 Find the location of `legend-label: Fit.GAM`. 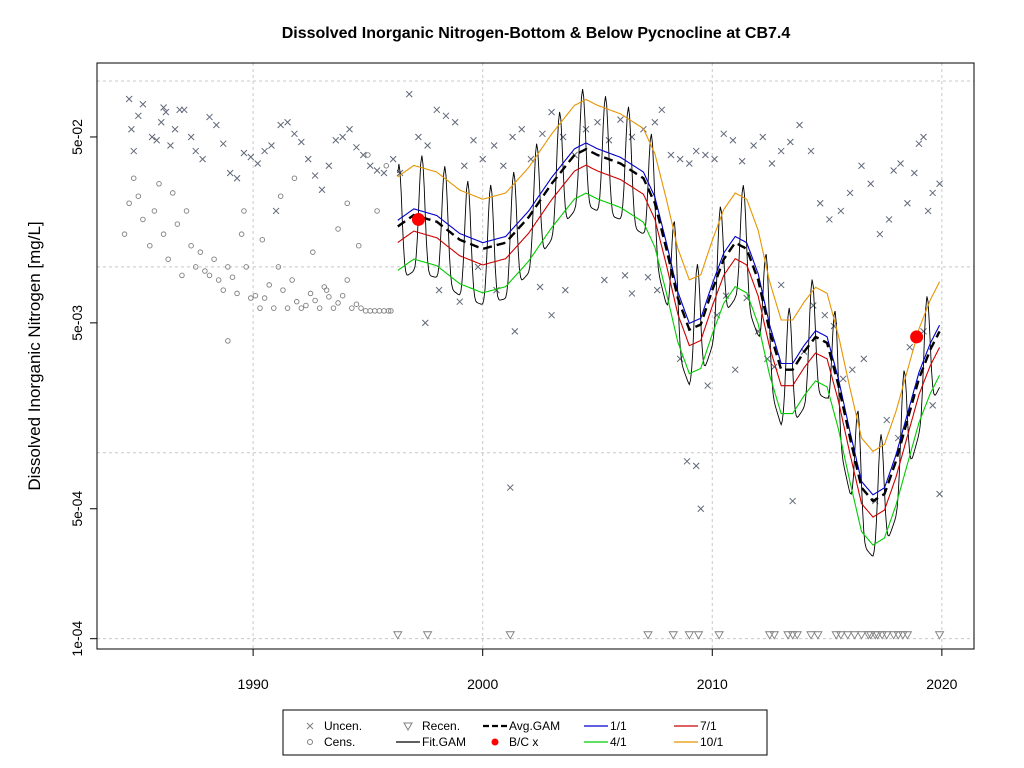

legend-label: Fit.GAM is located at coordinates (444, 742).